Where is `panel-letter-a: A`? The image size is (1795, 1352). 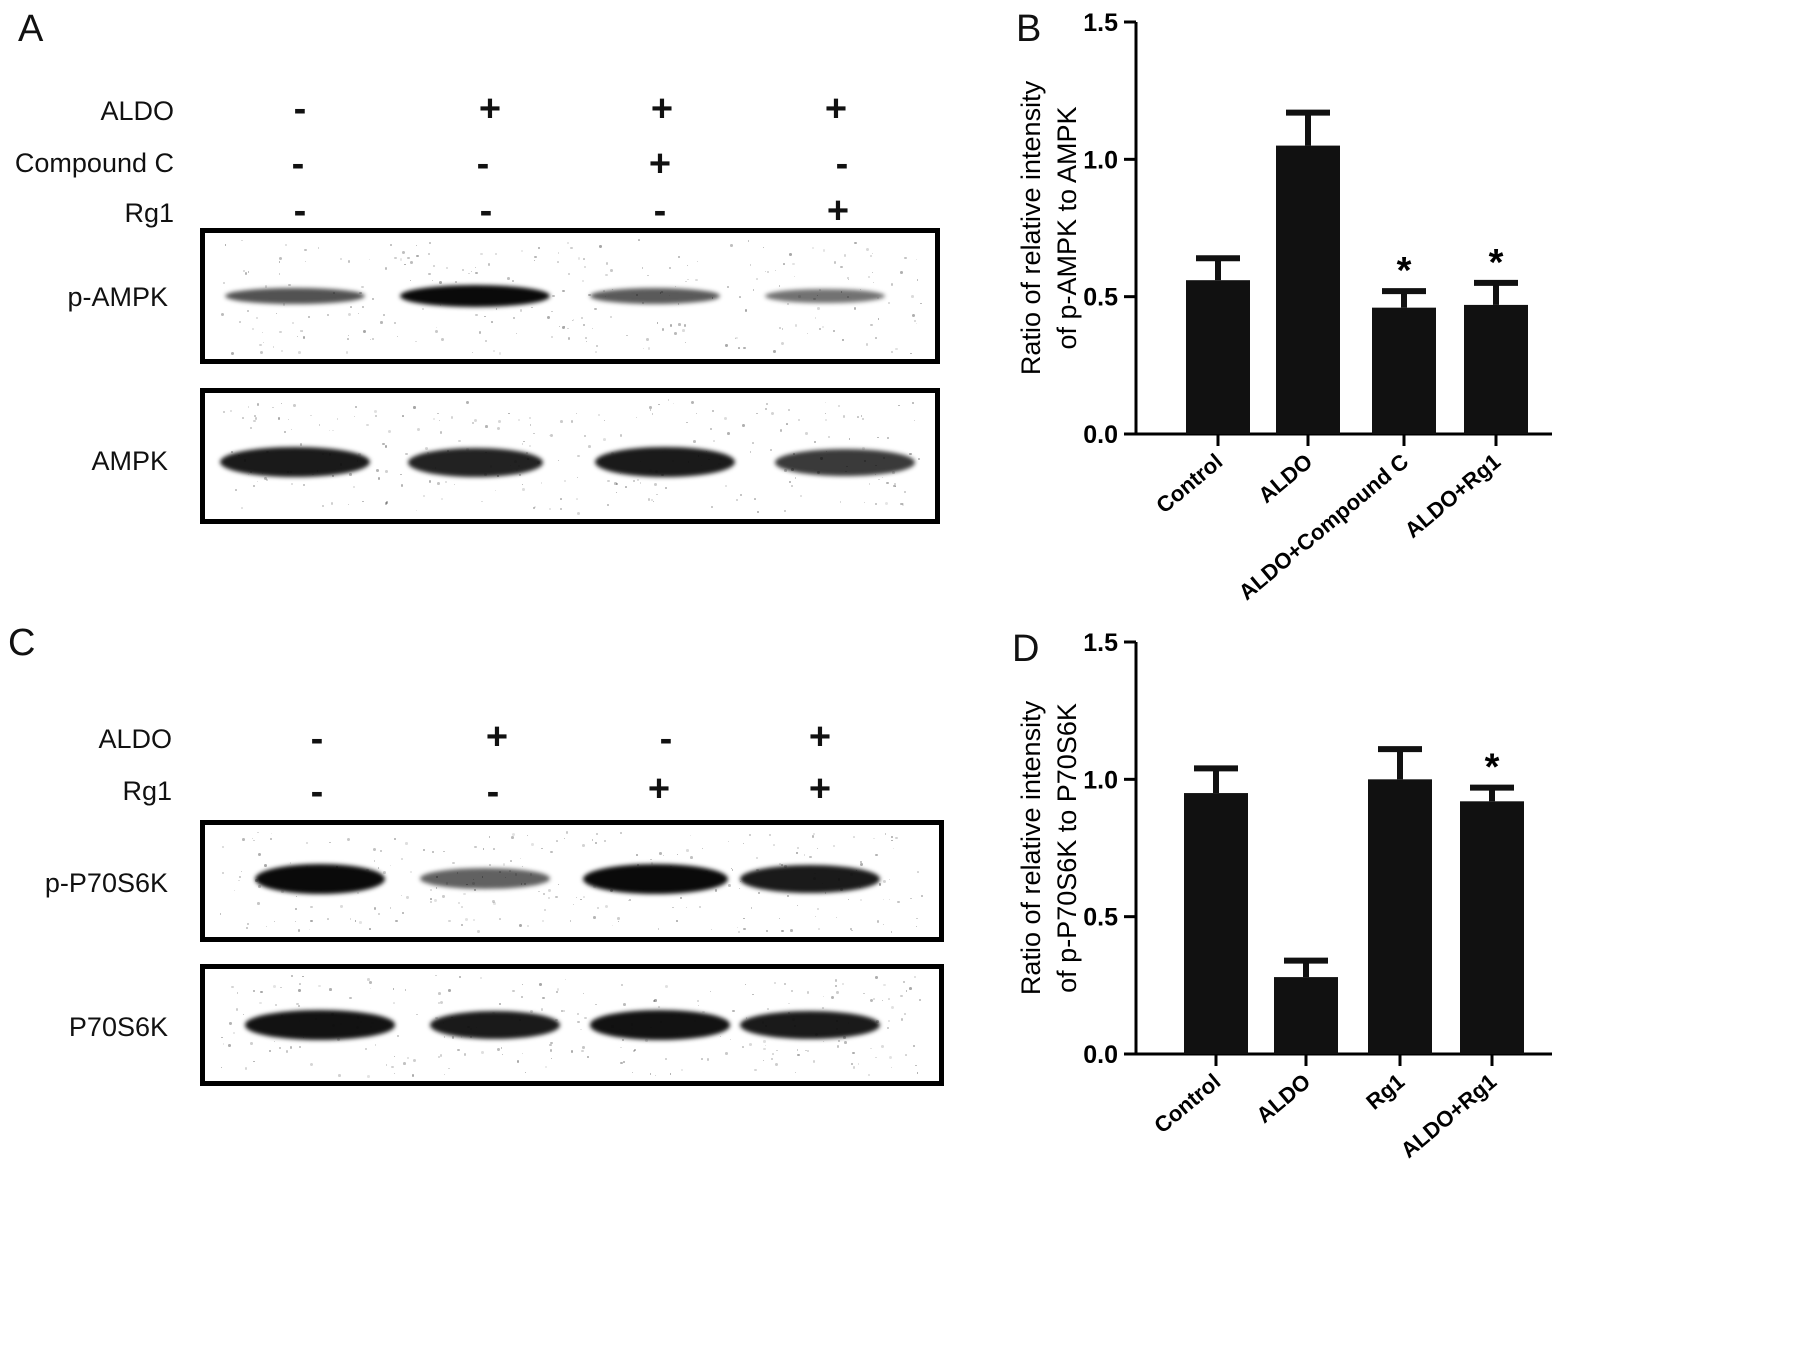 panel-letter-a: A is located at coordinates (30, 29).